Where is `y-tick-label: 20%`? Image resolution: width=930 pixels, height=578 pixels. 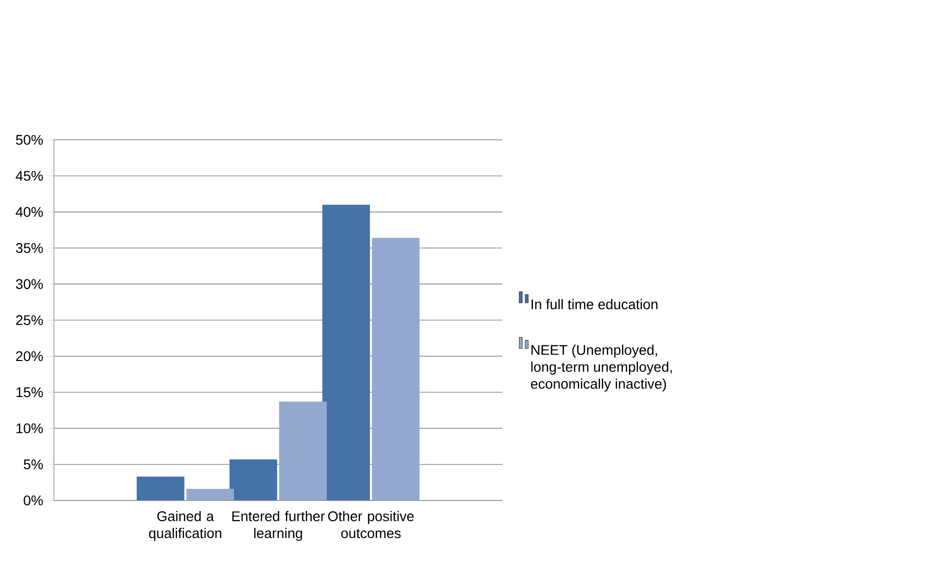
y-tick-label: 20% is located at coordinates (29, 356).